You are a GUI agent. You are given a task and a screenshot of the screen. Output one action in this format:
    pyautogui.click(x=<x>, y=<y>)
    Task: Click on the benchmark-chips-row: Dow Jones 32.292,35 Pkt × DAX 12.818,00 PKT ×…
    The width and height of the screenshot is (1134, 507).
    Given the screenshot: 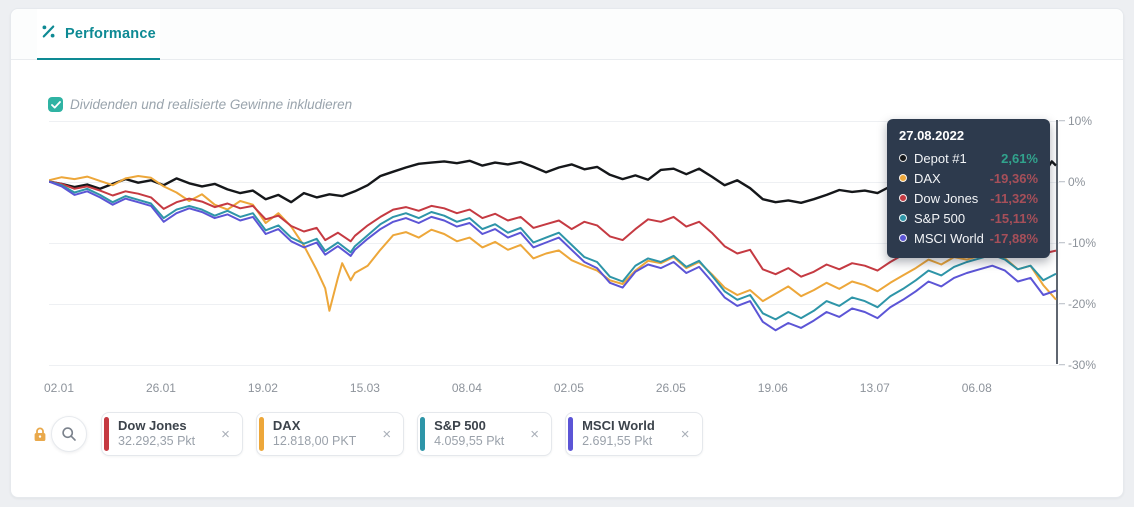 What is the action you would take?
    pyautogui.click(x=568, y=434)
    